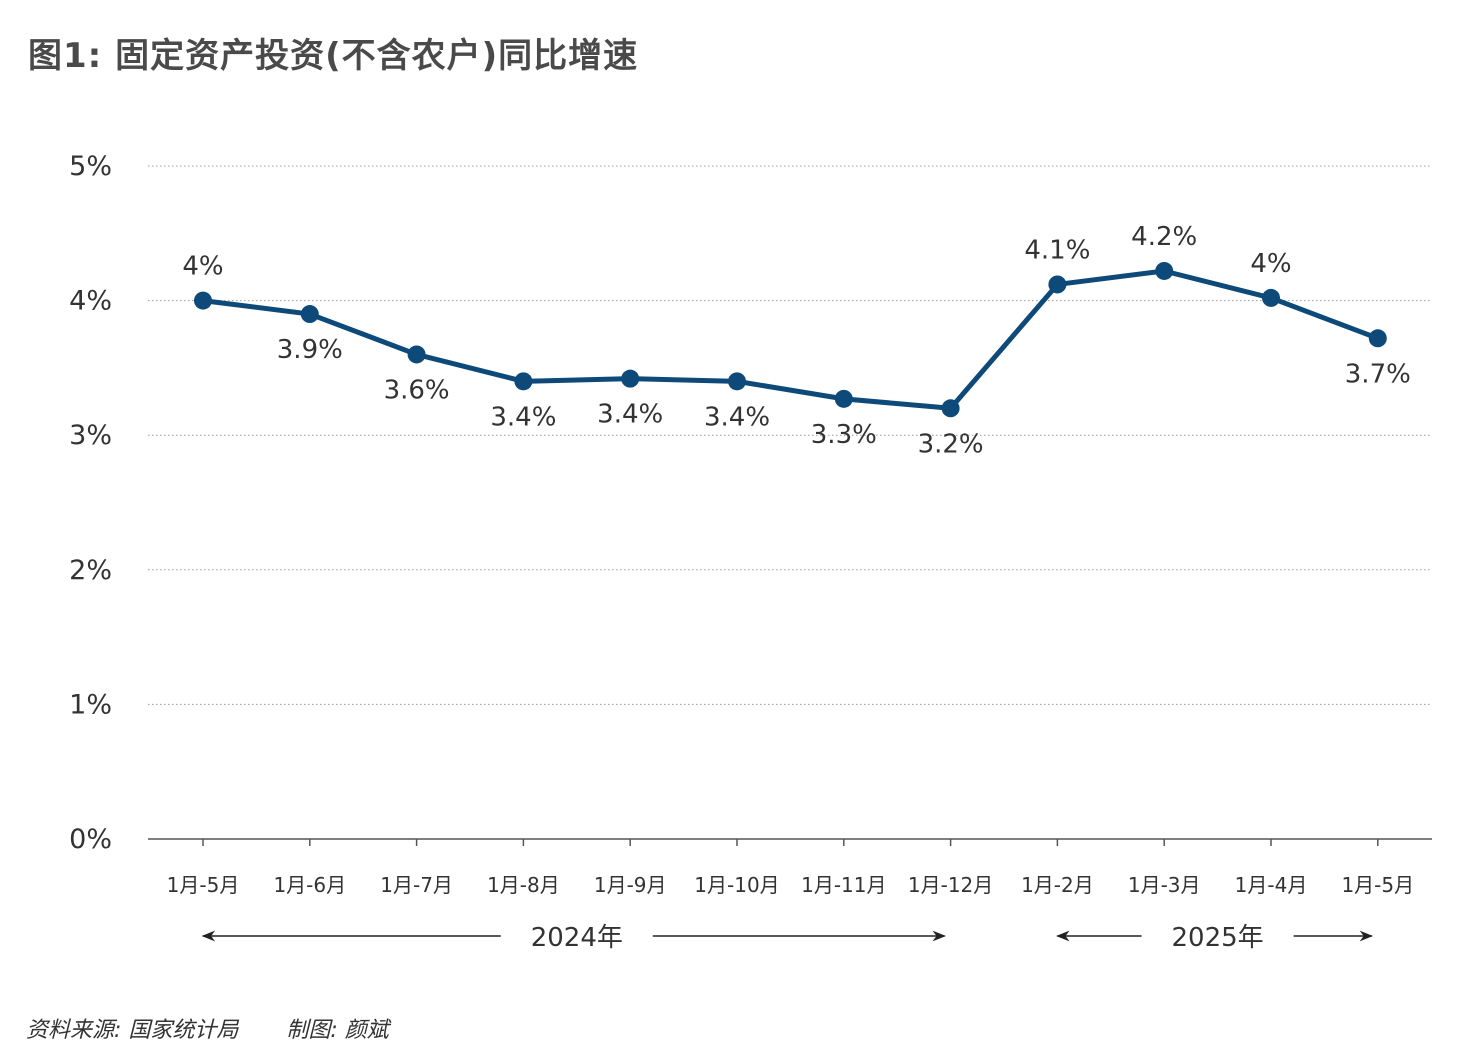  Describe the element at coordinates (630, 885) in the screenshot. I see `x-tick-label: 1月-9月` at that location.